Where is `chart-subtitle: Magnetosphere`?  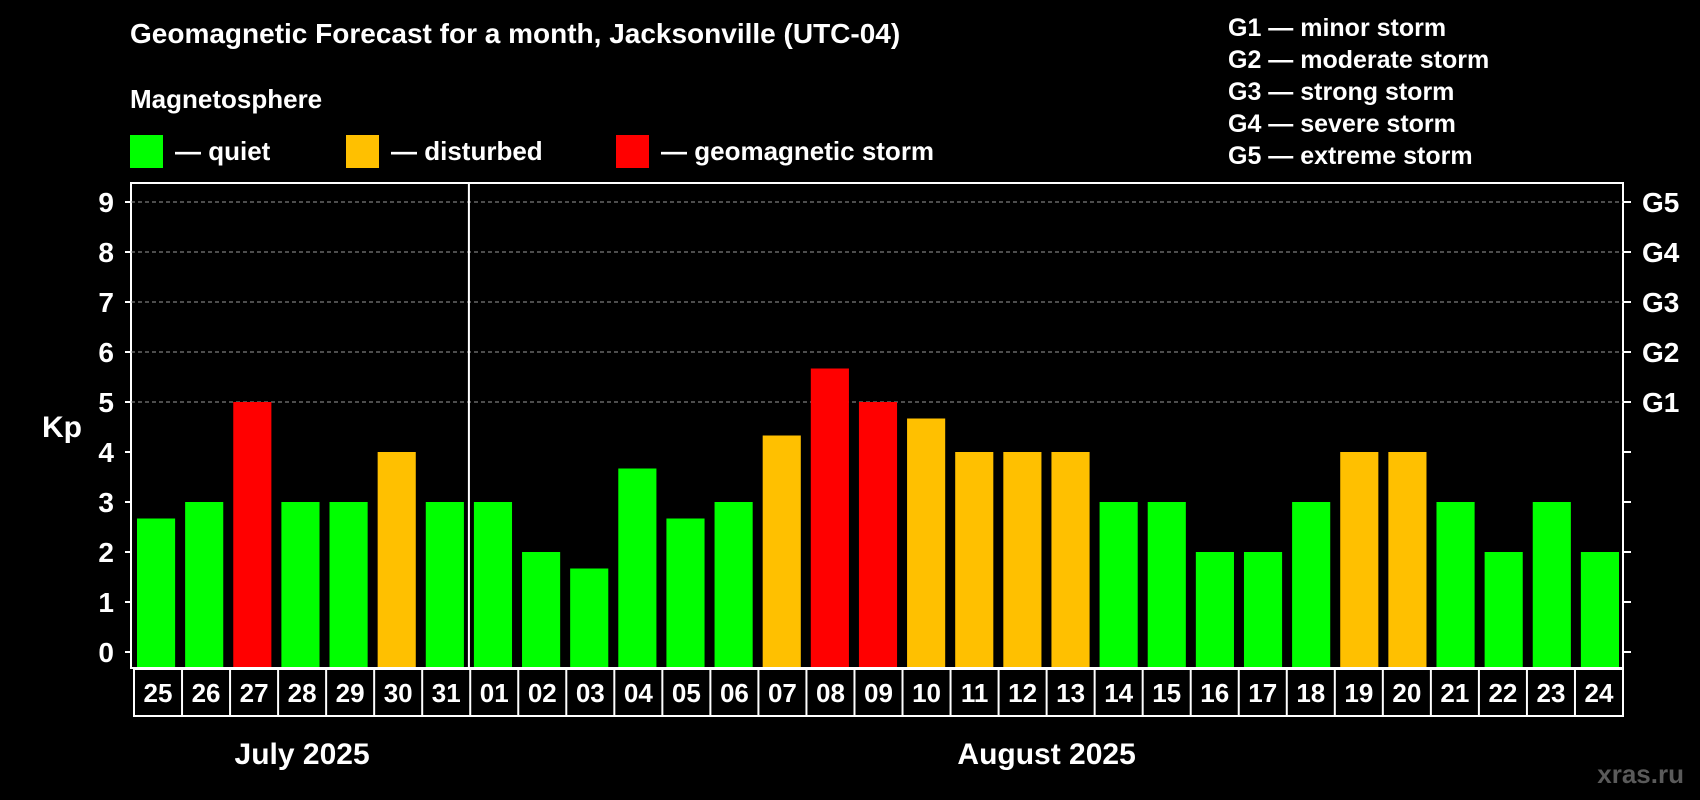 chart-subtitle: Magnetosphere is located at coordinates (226, 99).